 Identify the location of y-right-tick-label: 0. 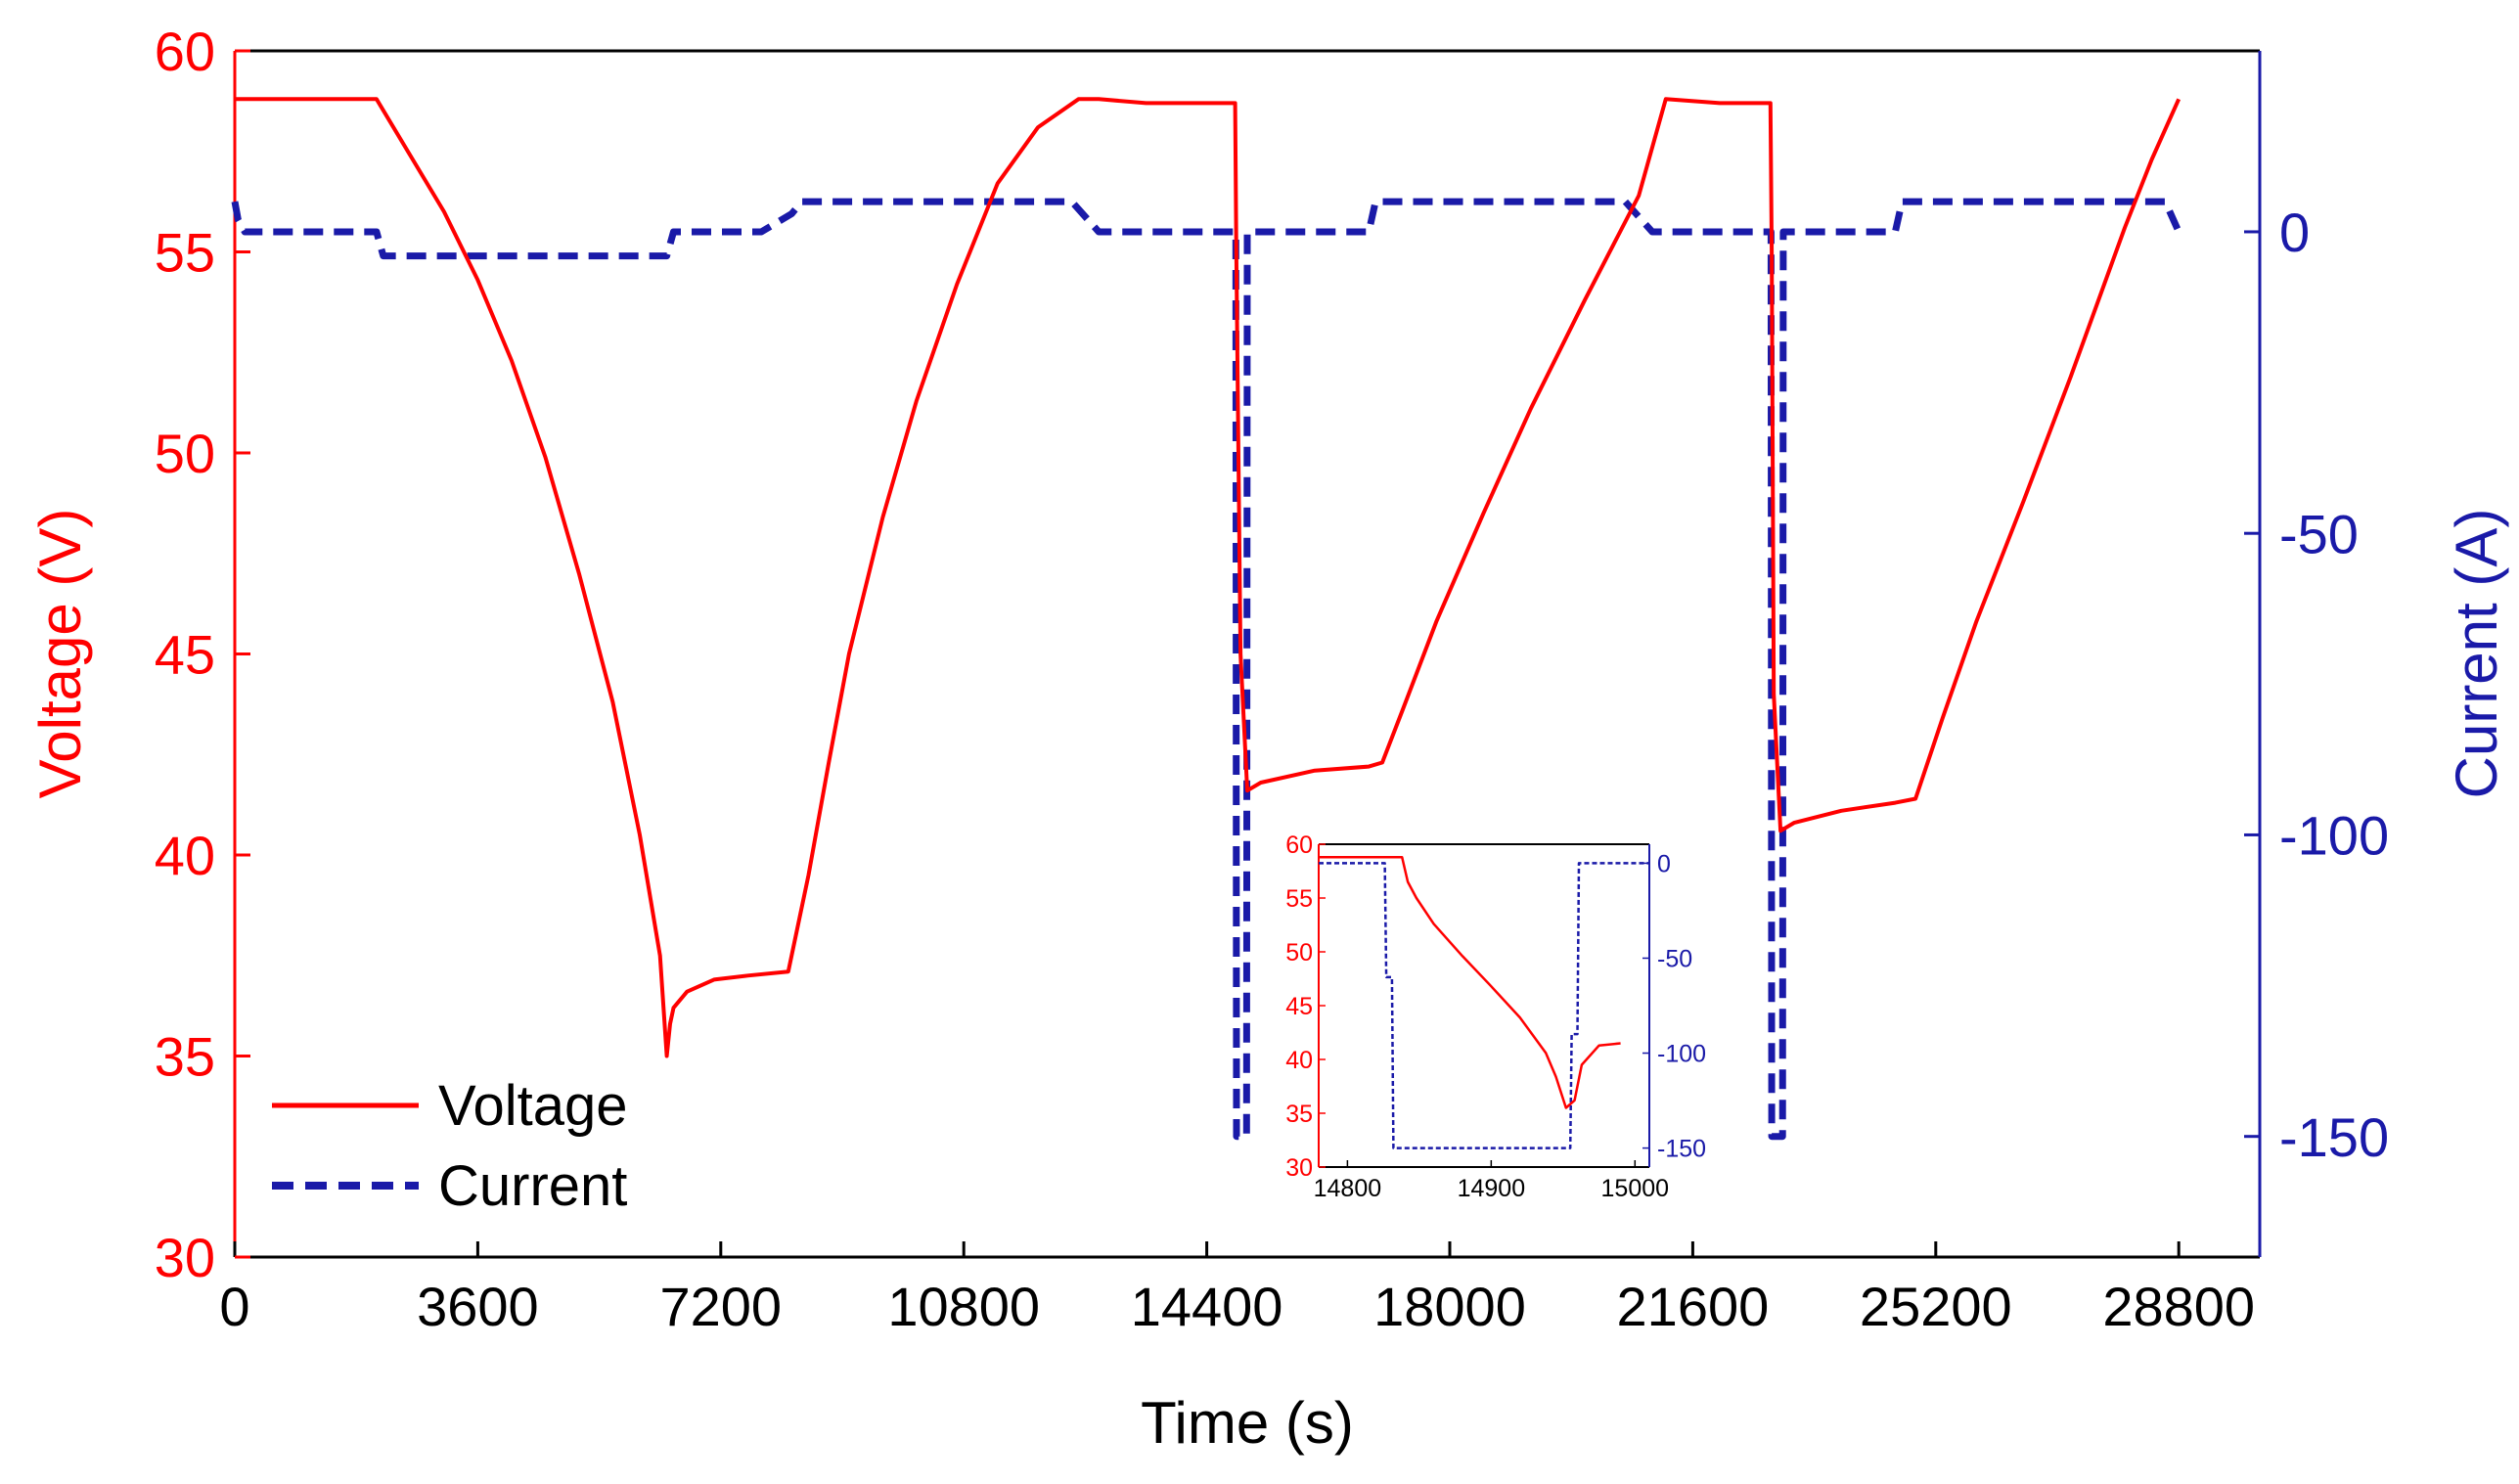
(2295, 232).